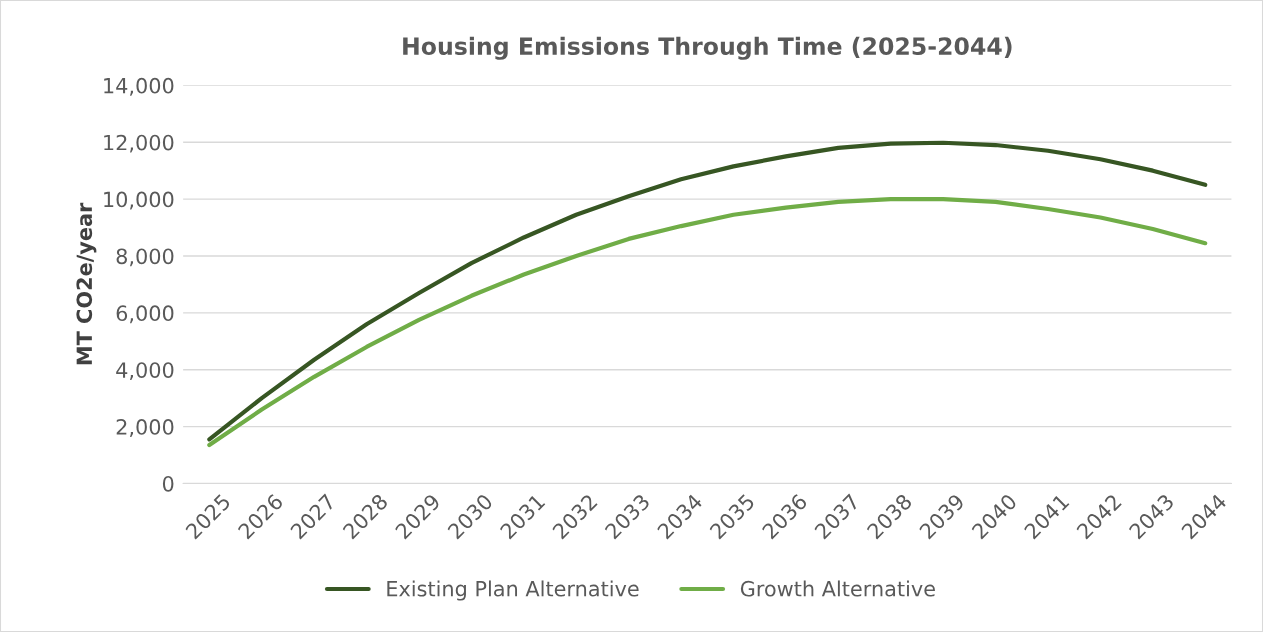 This screenshot has width=1263, height=632. Describe the element at coordinates (86, 283) in the screenshot. I see `y-axis-title: MT CO2e/year` at that location.